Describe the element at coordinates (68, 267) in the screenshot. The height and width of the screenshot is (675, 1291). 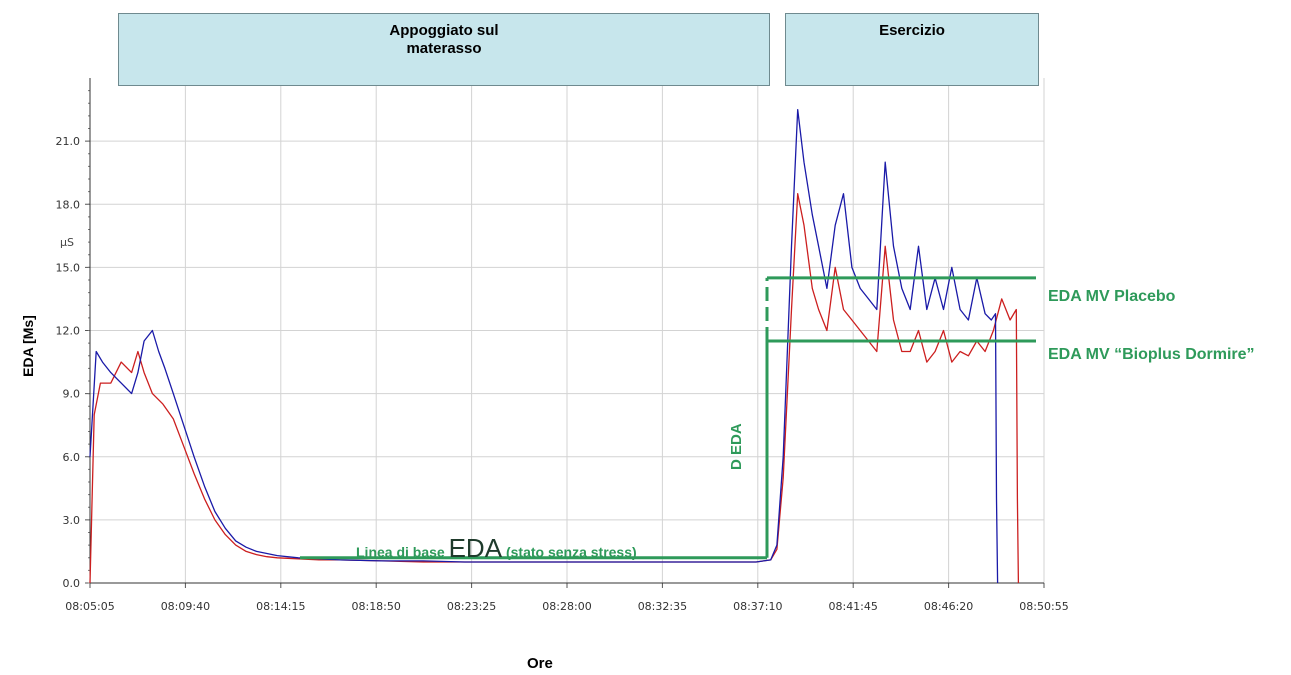
I see `y-tick-label: 15.0` at that location.